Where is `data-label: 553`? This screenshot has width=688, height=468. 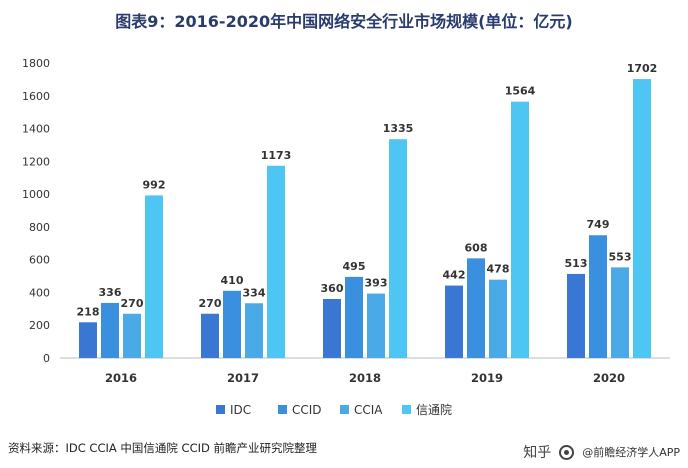 data-label: 553 is located at coordinates (620, 256).